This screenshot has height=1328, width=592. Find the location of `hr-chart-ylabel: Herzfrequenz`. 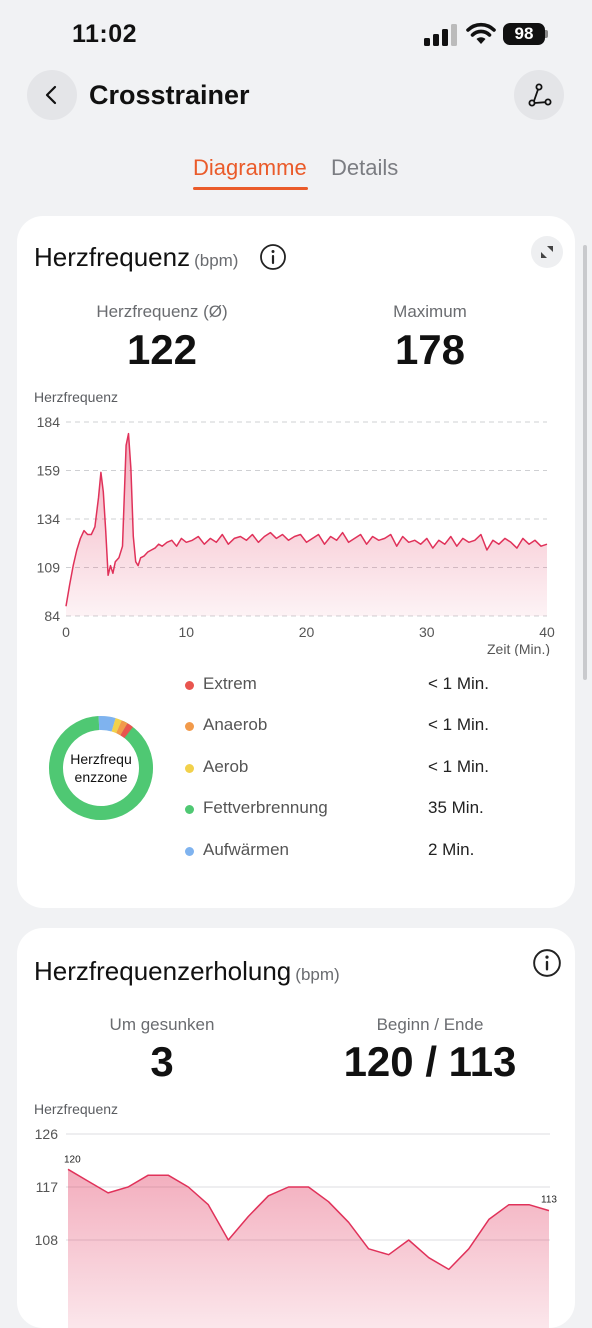

hr-chart-ylabel: Herzfrequenz is located at coordinates (76, 397).